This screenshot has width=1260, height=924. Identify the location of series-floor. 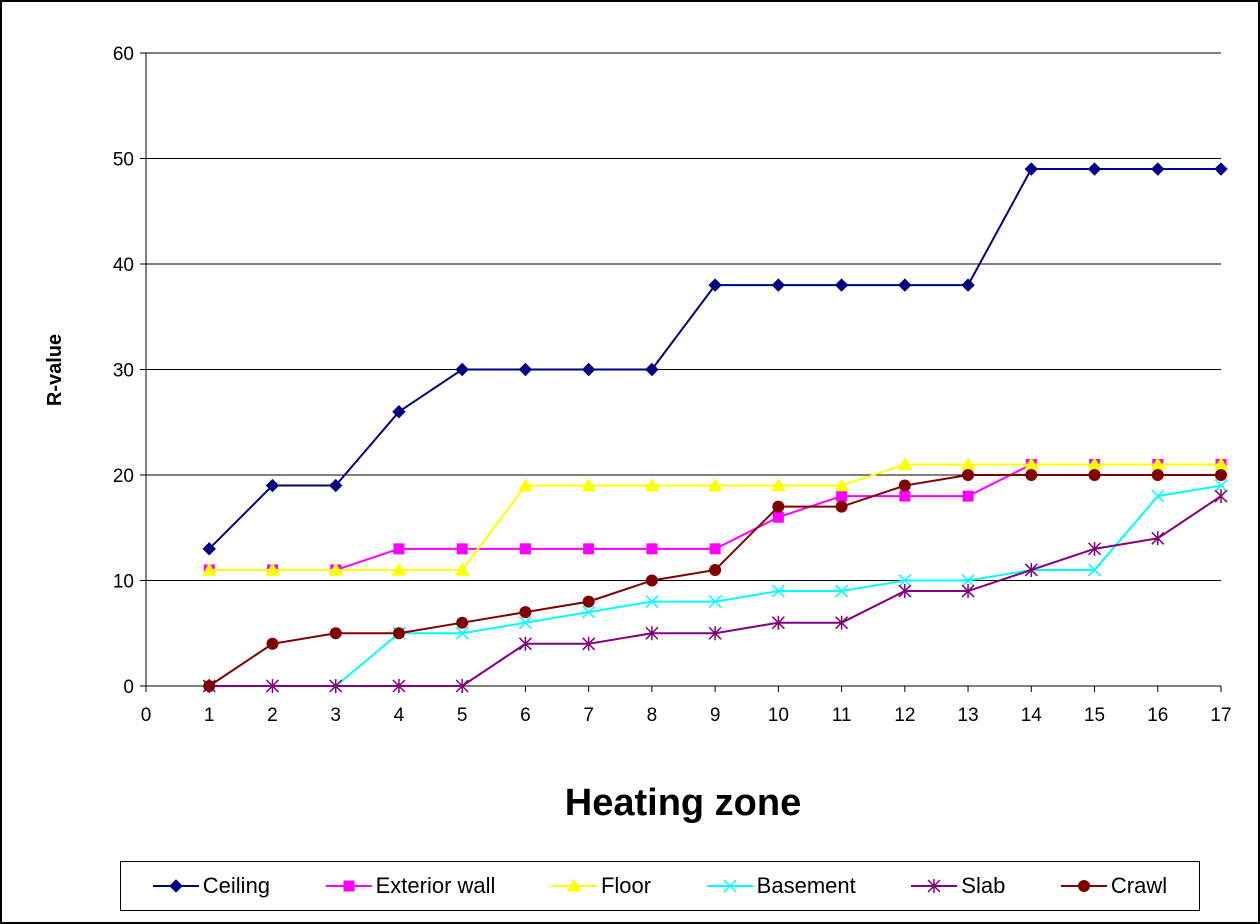
(715, 516).